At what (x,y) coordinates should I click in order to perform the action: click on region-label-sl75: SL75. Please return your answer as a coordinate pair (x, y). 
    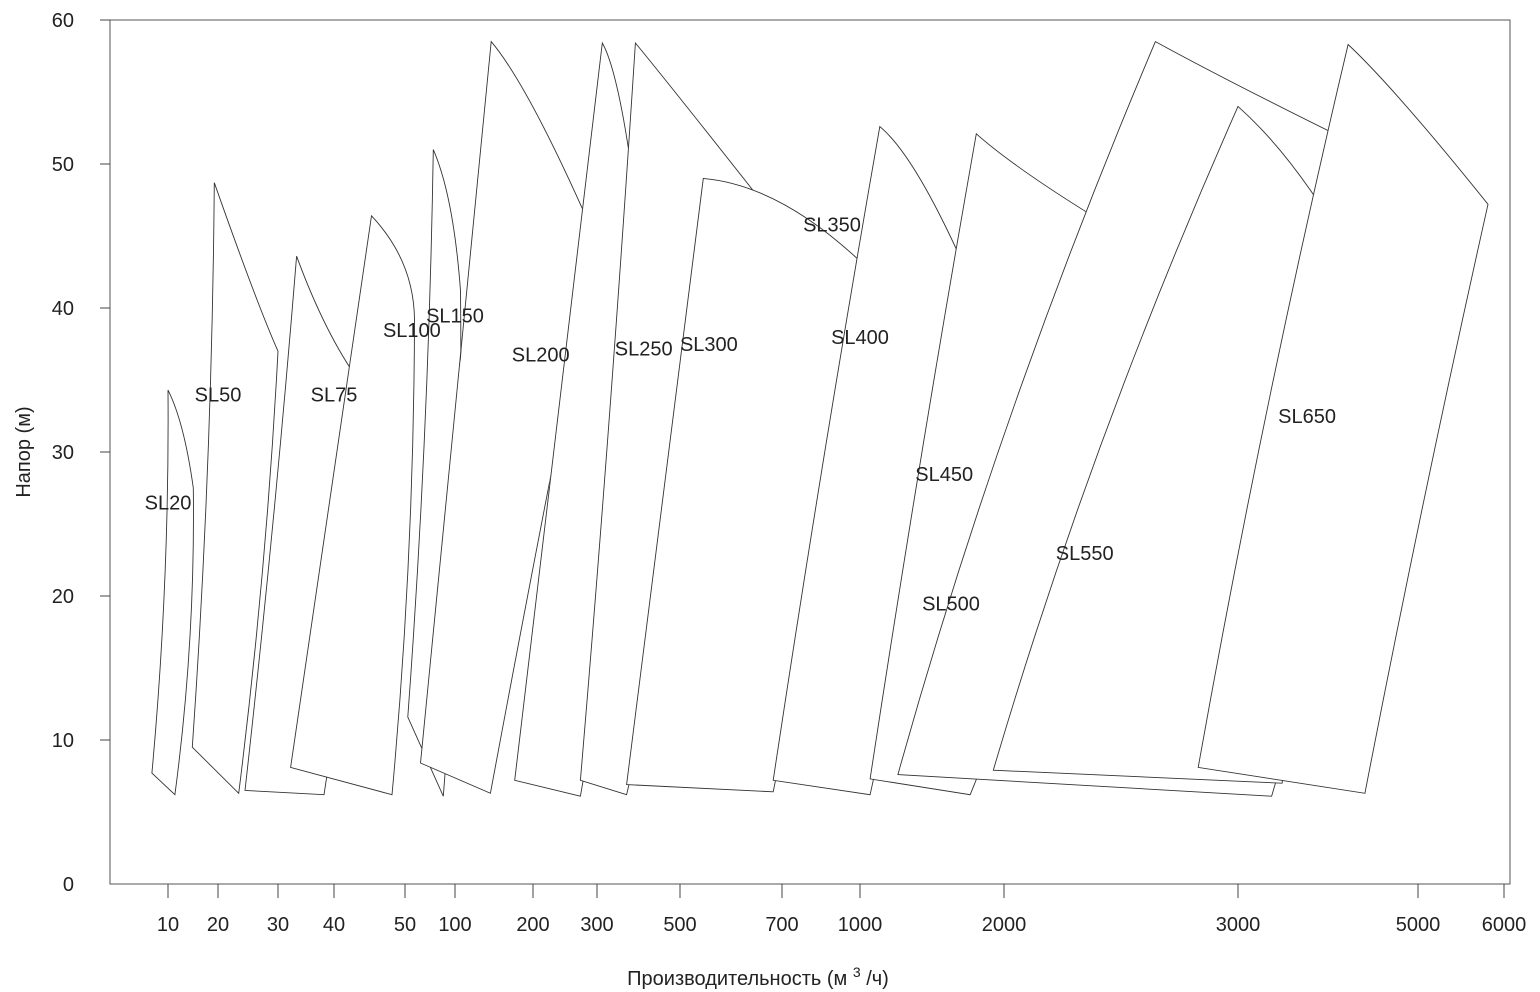
    Looking at the image, I should click on (334, 396).